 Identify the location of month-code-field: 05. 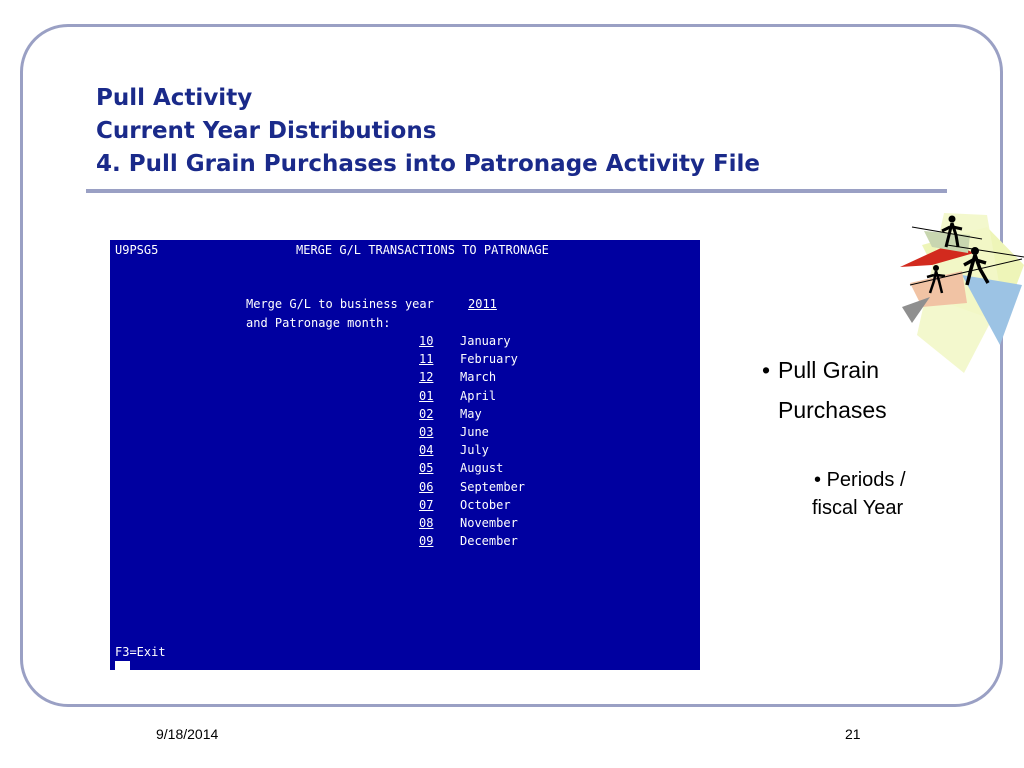
(426, 468).